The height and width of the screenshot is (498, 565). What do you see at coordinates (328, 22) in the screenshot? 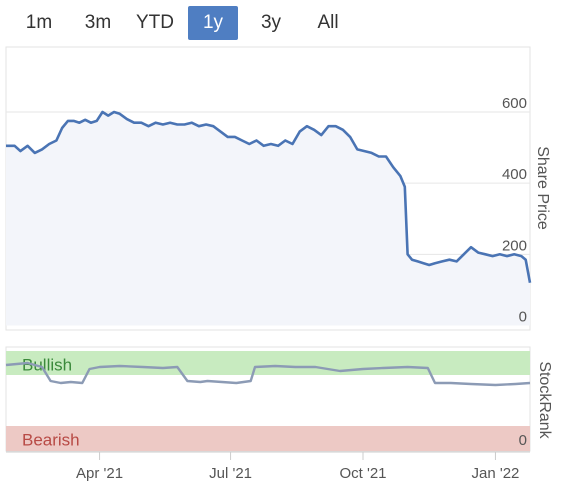
I see `range-button-all: All` at bounding box center [328, 22].